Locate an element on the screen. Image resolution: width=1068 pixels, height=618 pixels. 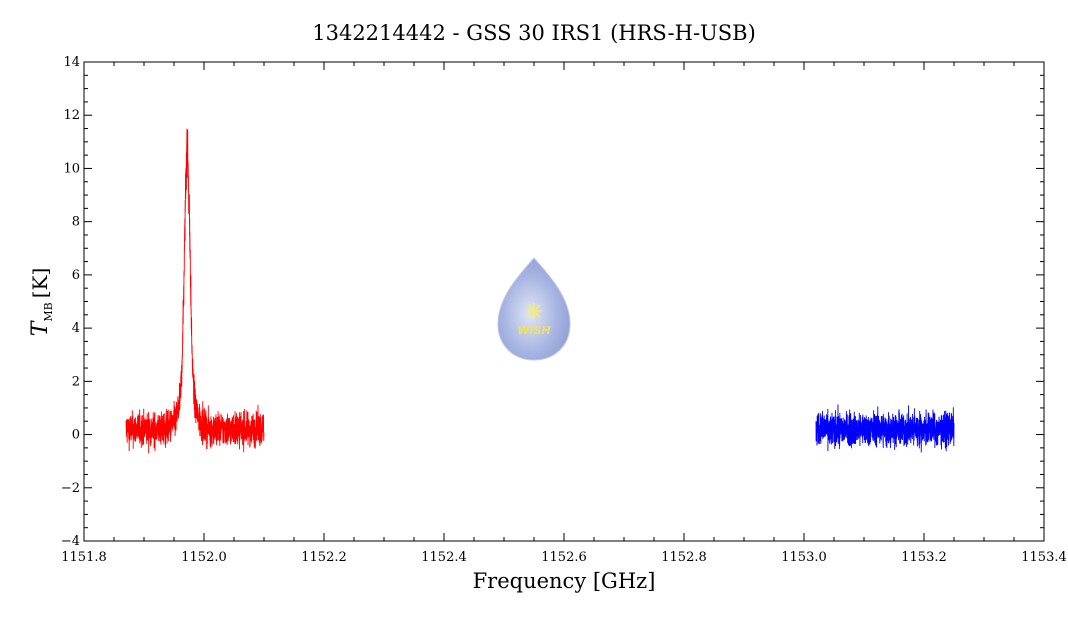
y-axis-label: TMB [K] is located at coordinates (41, 302).